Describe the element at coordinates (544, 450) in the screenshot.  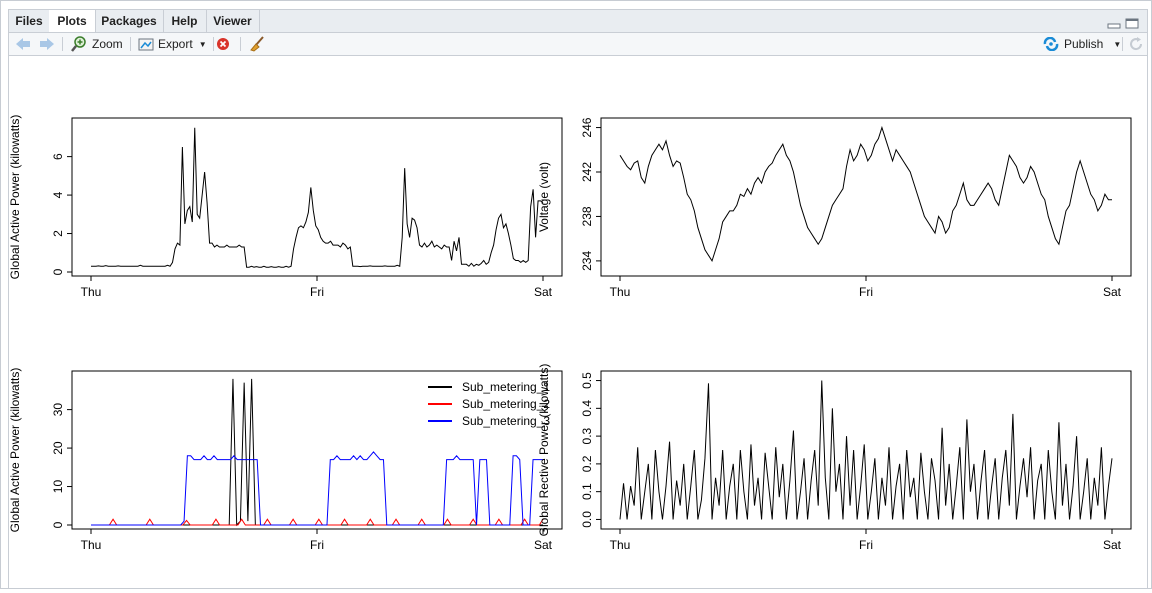
I see `y-axis-label: Global Rective Power (kilowatts)` at that location.